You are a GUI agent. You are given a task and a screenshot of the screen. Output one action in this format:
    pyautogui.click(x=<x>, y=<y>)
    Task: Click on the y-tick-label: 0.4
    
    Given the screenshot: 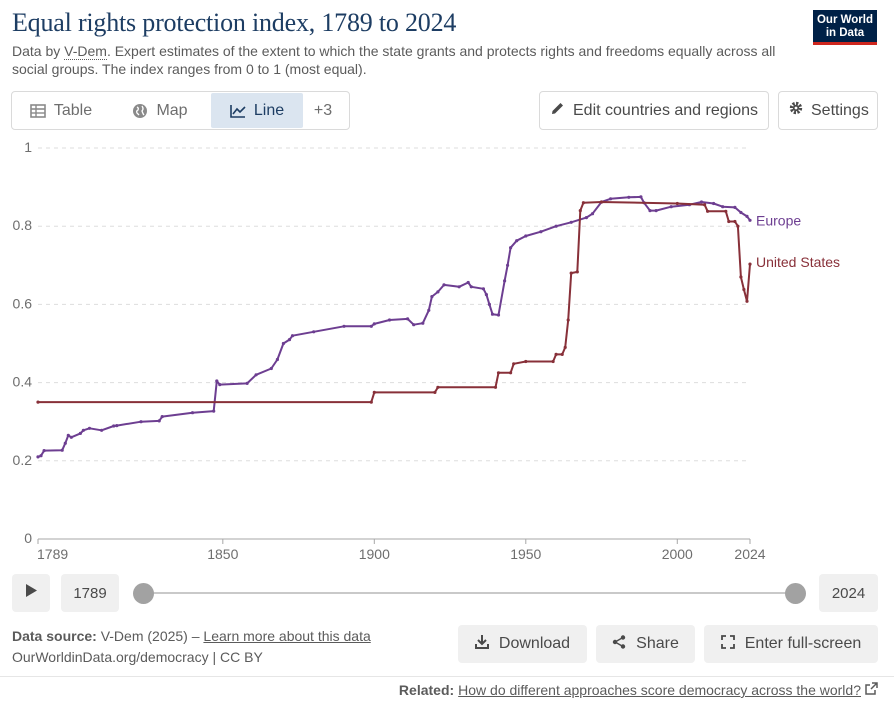 What is the action you would take?
    pyautogui.click(x=23, y=382)
    